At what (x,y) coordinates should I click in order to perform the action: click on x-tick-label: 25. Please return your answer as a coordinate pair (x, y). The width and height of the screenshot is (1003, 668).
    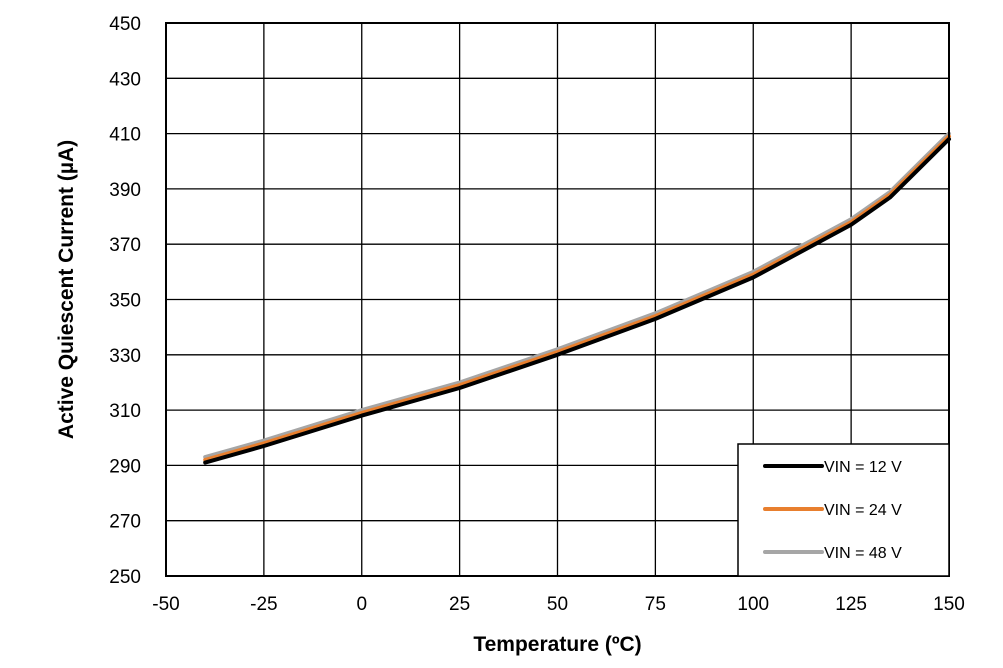
    Looking at the image, I should click on (459, 604).